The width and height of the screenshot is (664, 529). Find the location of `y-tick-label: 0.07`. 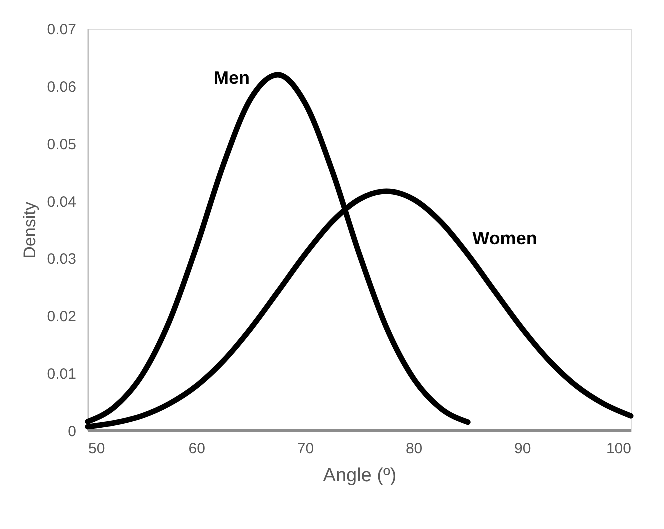

y-tick-label: 0.07 is located at coordinates (61, 30).